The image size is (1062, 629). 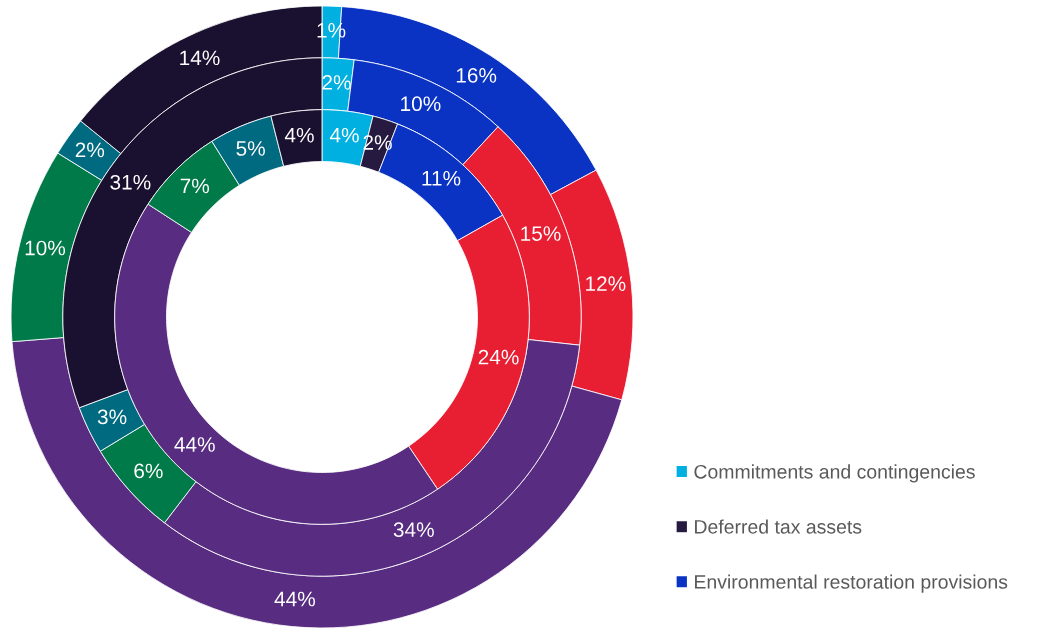 I want to click on data-label: 24%, so click(x=498, y=357).